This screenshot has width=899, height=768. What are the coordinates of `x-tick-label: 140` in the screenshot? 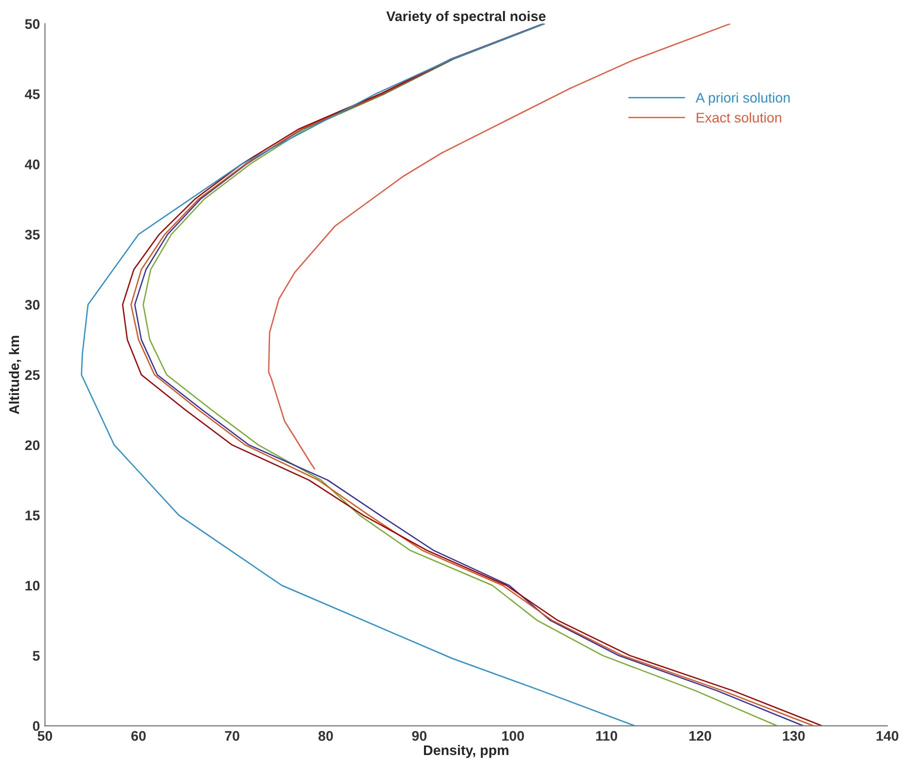 It's located at (887, 735).